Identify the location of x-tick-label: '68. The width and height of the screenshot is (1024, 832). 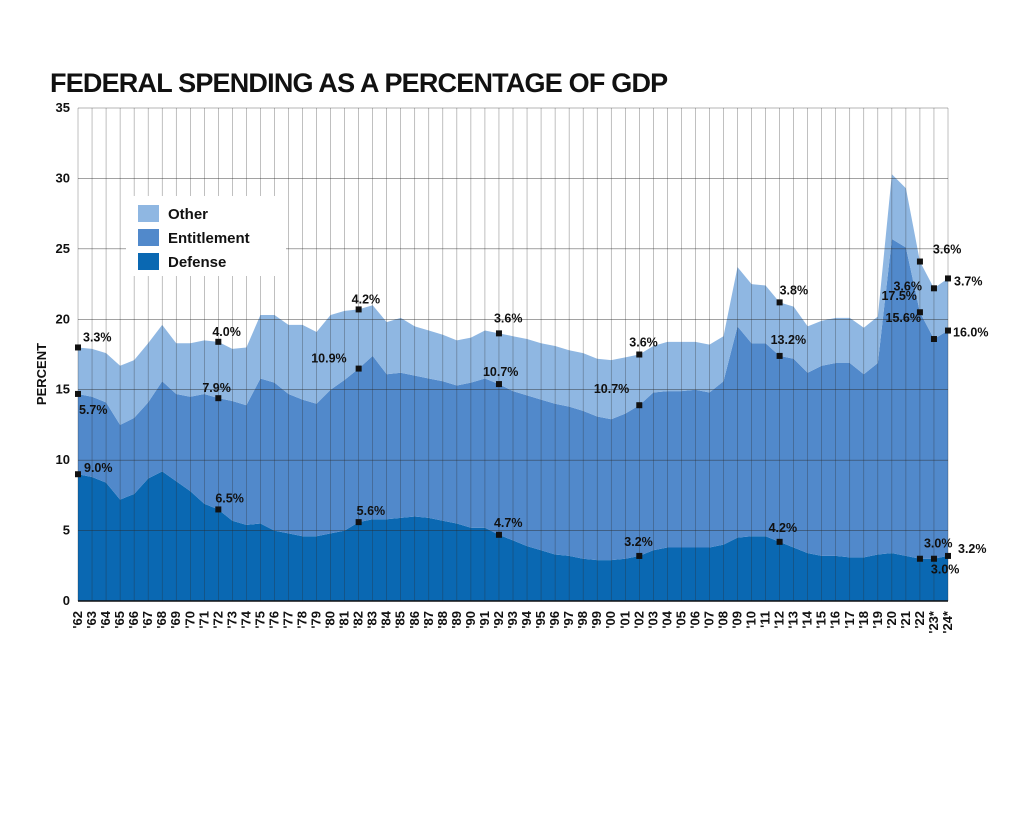
(161, 620).